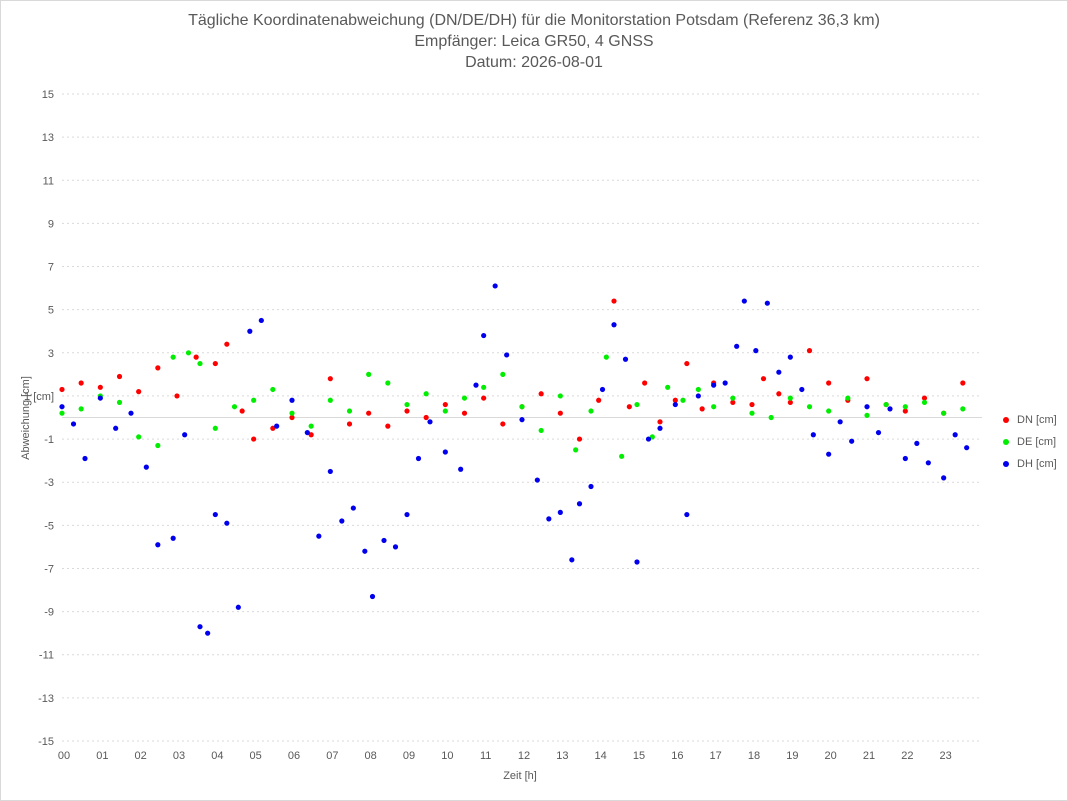  Describe the element at coordinates (946, 756) in the screenshot. I see `x-tick-label: 23` at that location.